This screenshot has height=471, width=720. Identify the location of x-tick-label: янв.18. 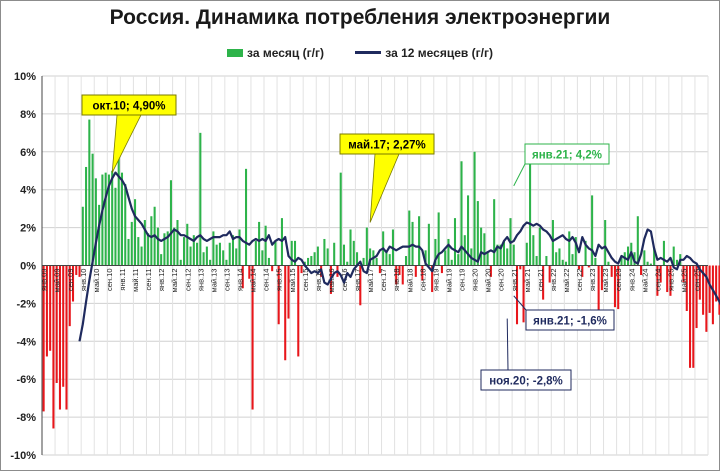
(396, 280).